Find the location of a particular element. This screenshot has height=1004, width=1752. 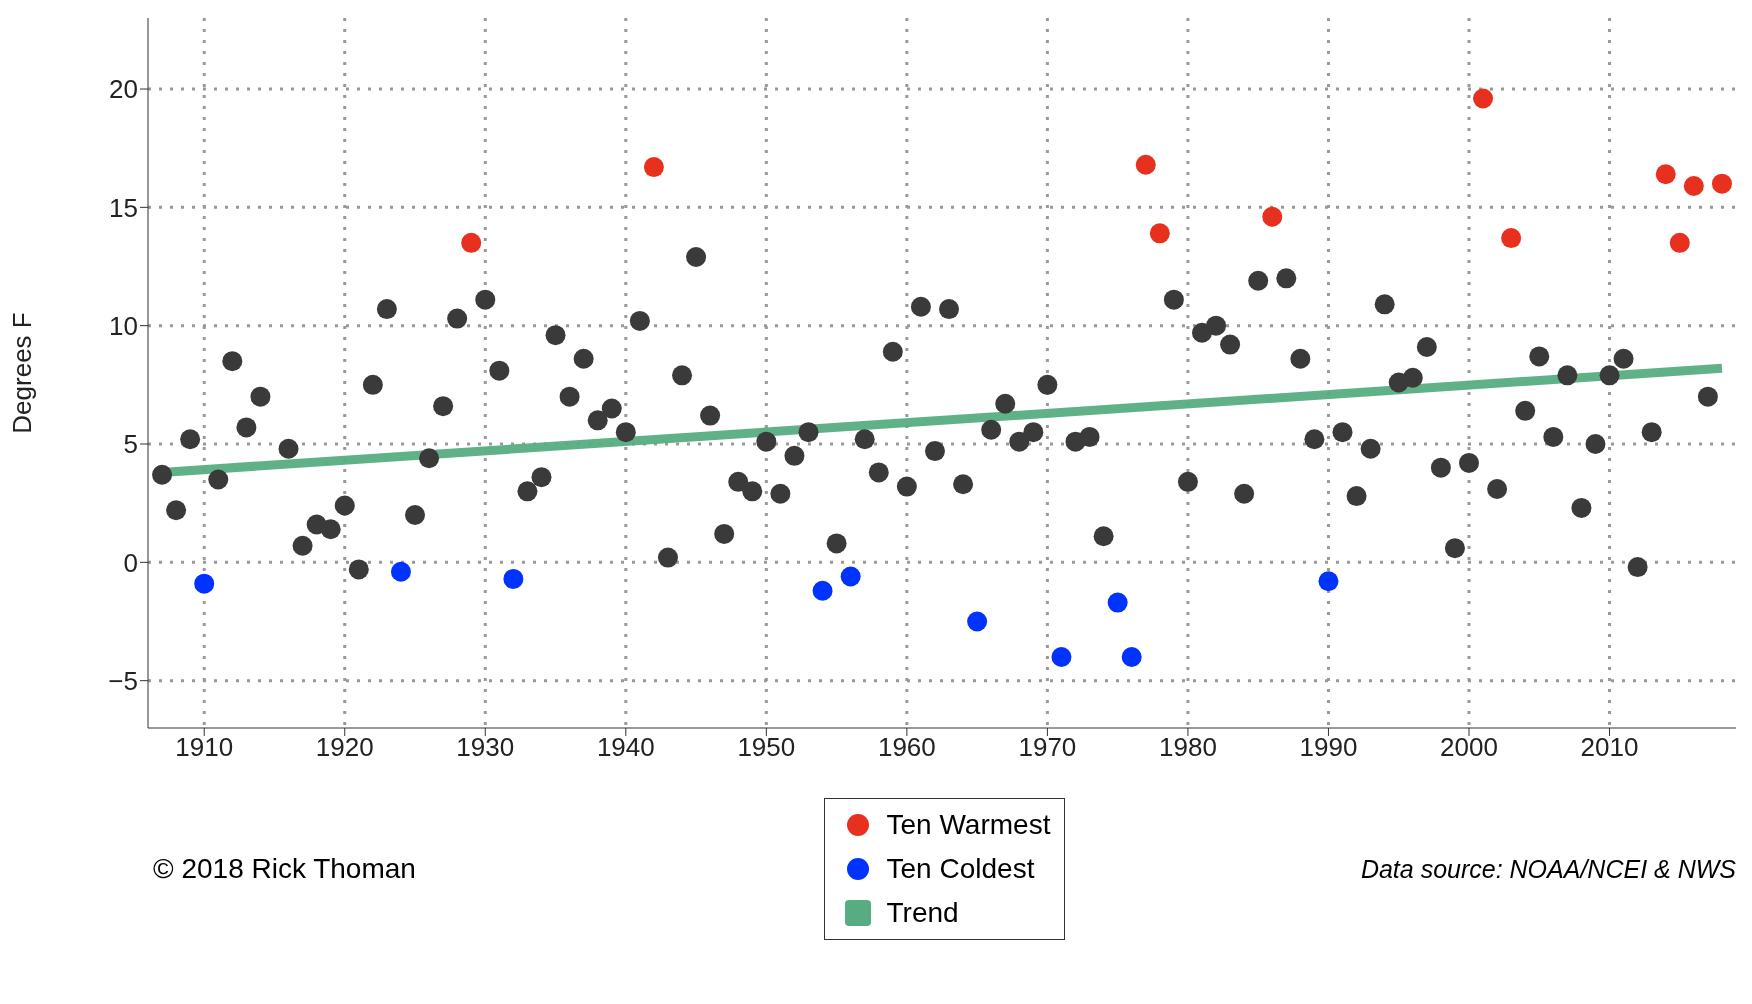

x-tick-label: 2000 is located at coordinates (1469, 747).